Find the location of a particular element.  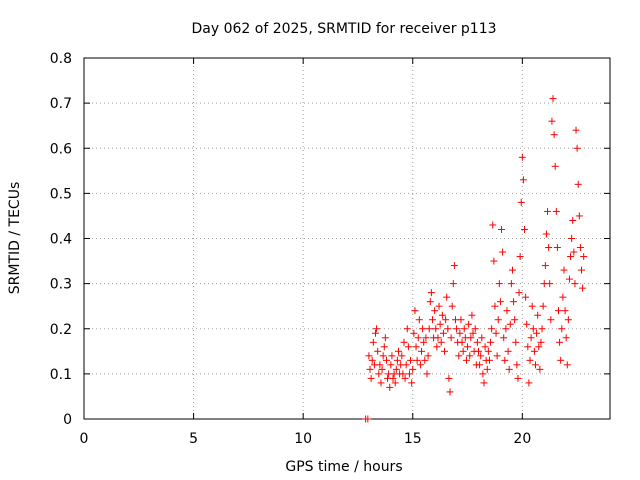

x-tick-label: 15 is located at coordinates (413, 439).